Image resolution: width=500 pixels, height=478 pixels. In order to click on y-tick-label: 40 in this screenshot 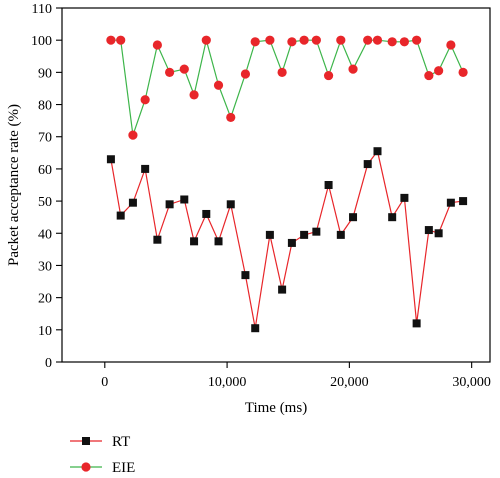, I will do `click(45, 234)`.